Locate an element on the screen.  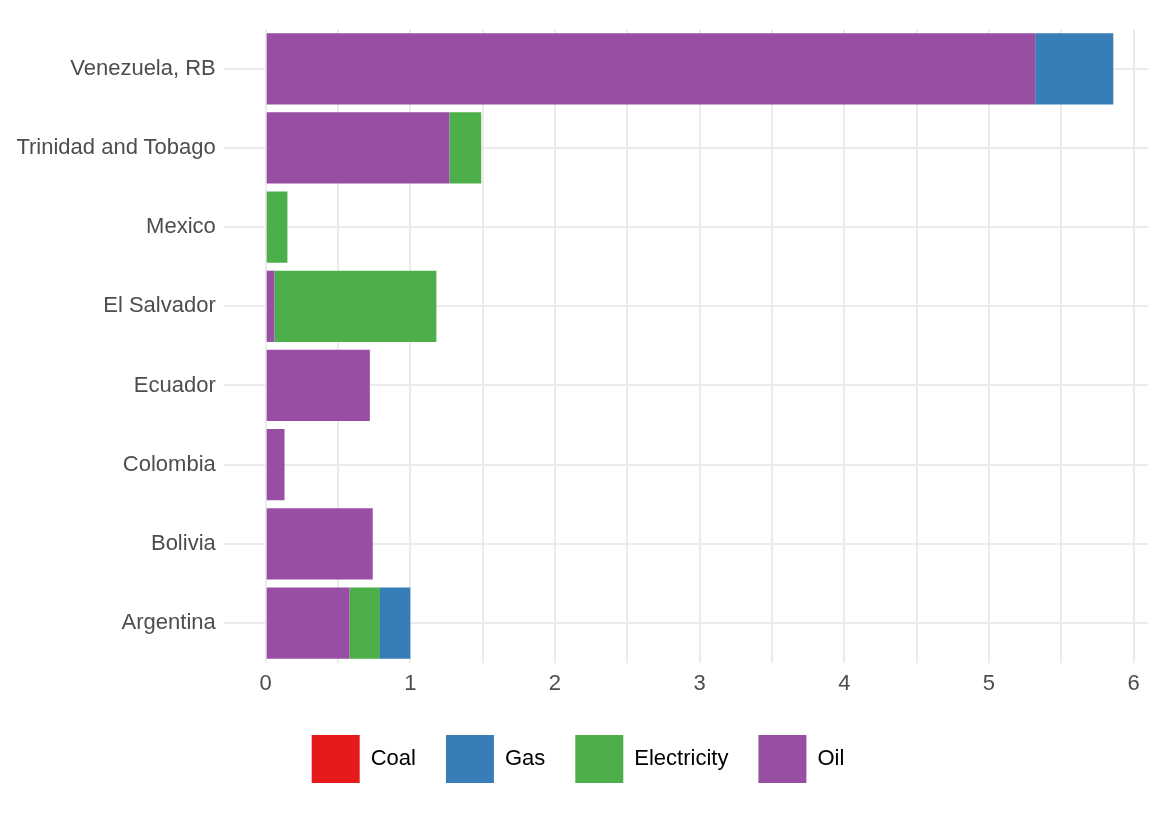
x-tick-label: 4 is located at coordinates (844, 682).